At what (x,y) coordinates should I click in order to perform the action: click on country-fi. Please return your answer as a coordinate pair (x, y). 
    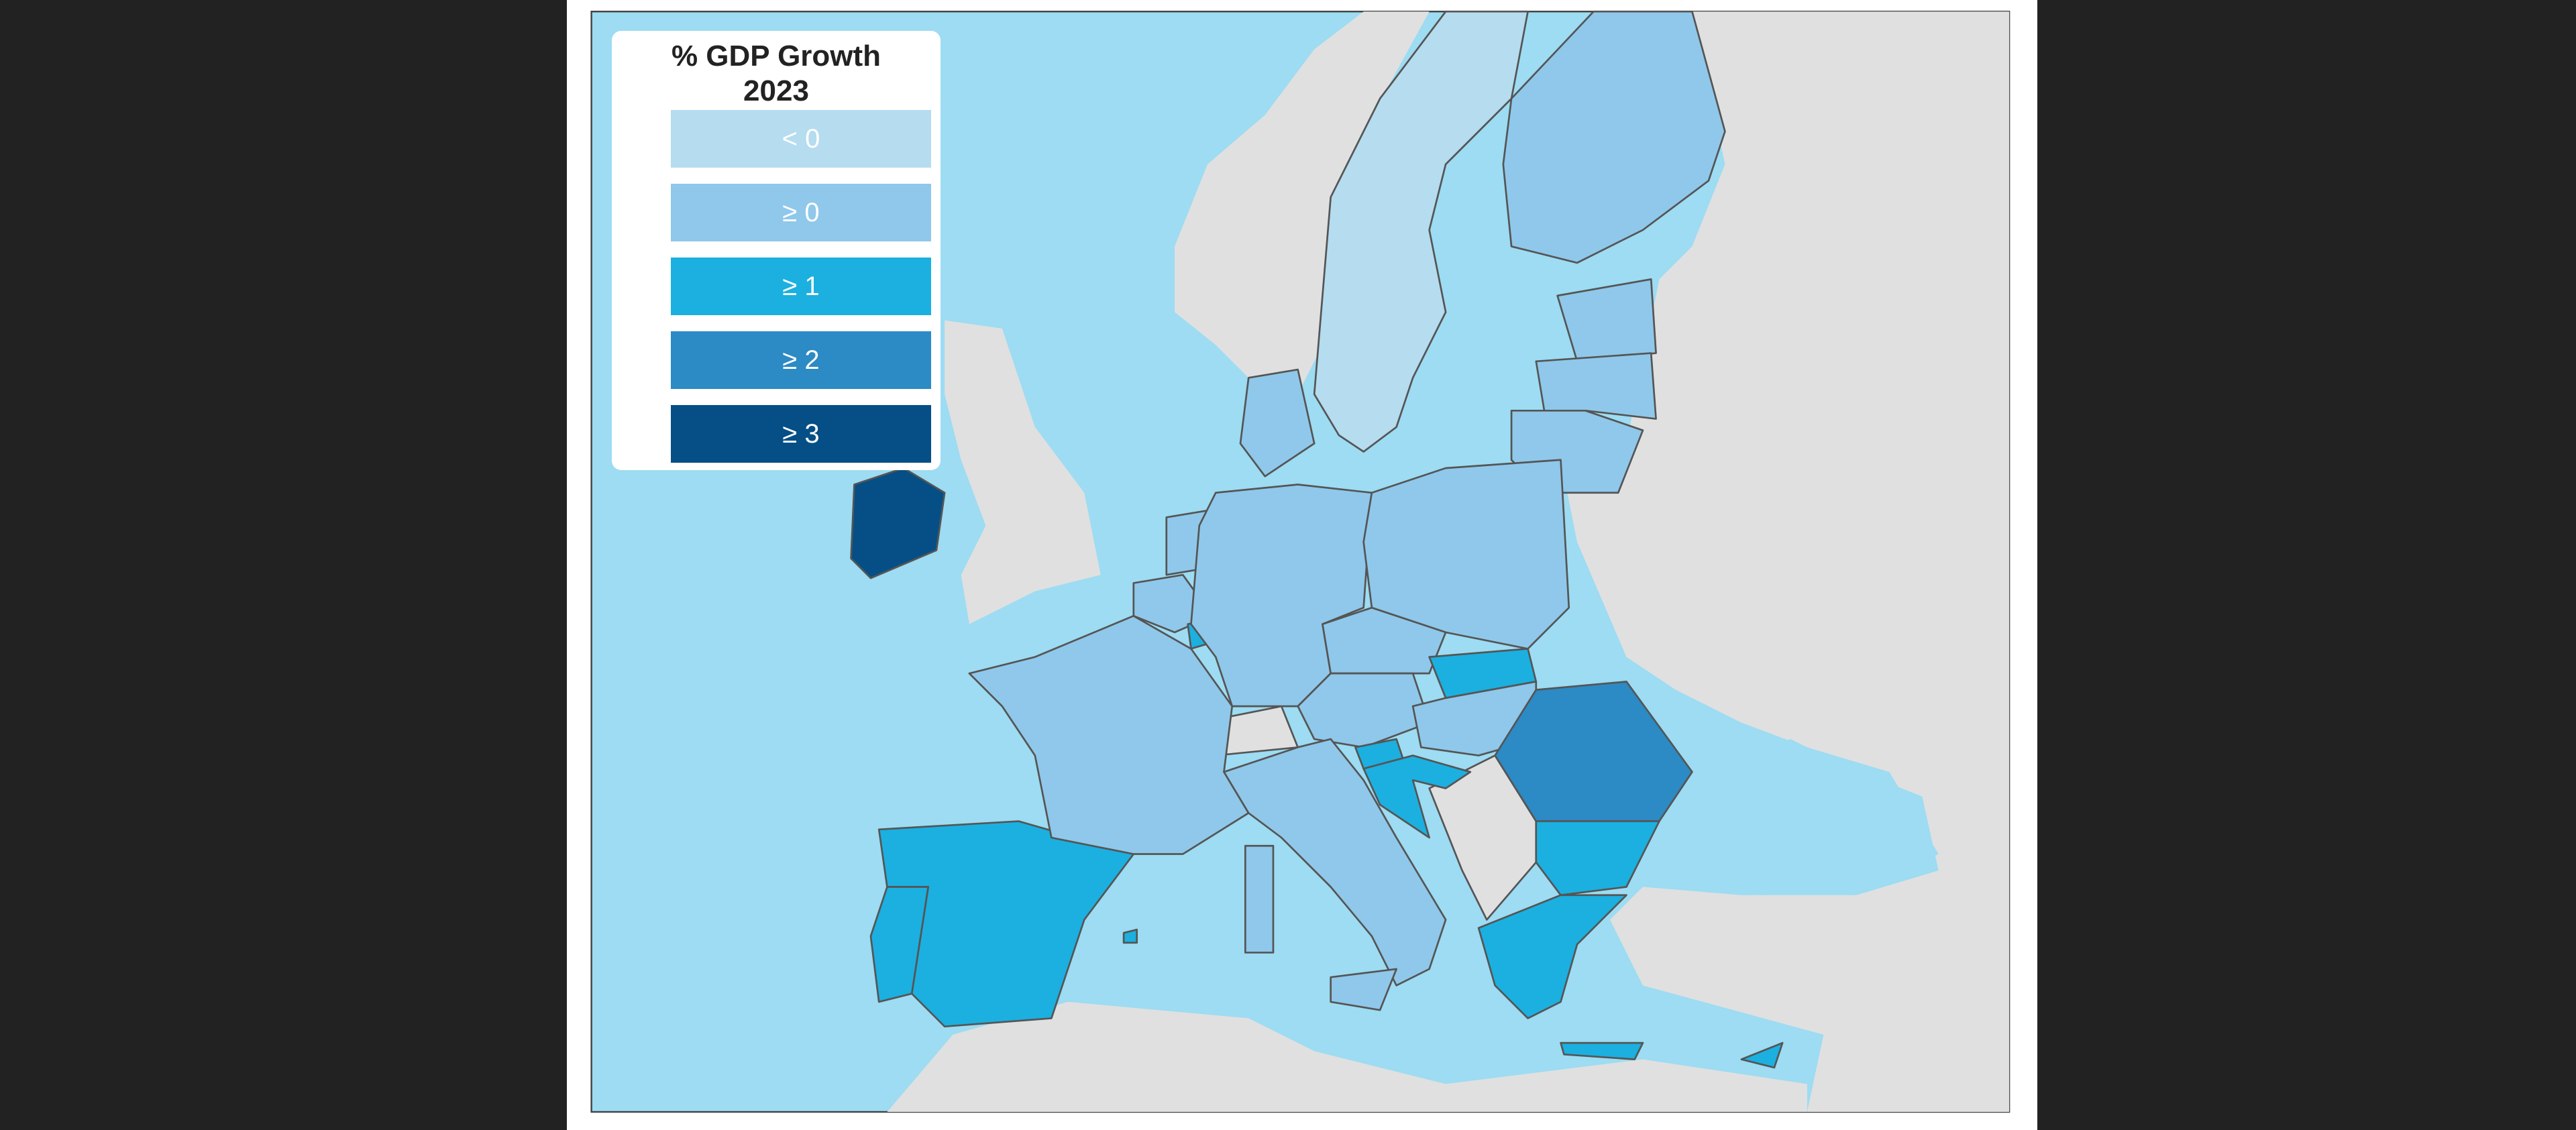
    Looking at the image, I should click on (1614, 137).